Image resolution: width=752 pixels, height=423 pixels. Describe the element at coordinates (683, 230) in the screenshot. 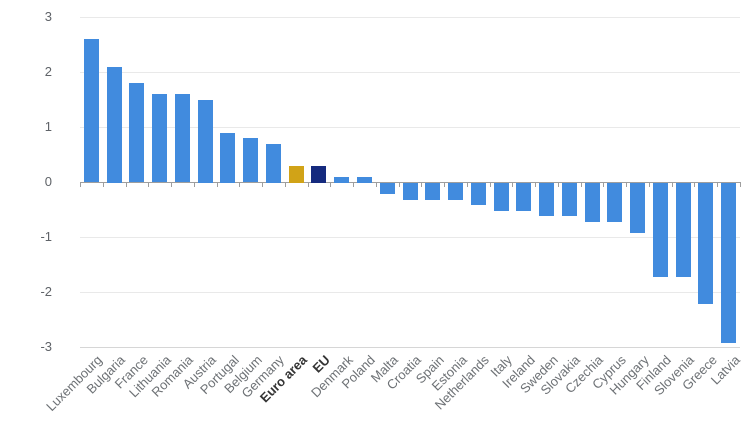

I see `bar-slovenia` at that location.